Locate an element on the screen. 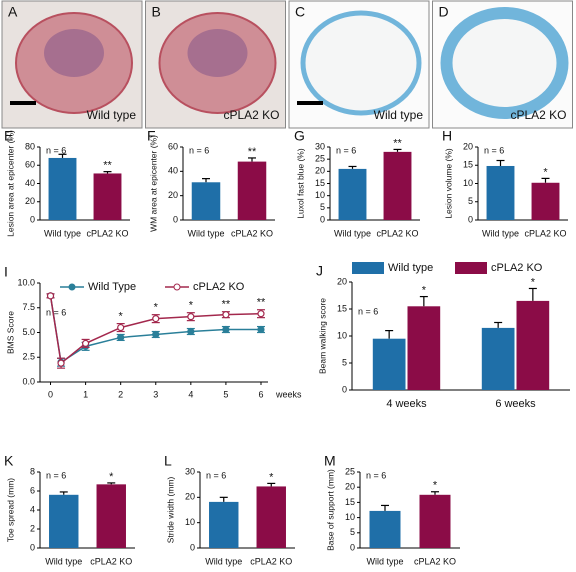 This screenshot has height=572, width=576. legend-marker is located at coordinates (72, 287).